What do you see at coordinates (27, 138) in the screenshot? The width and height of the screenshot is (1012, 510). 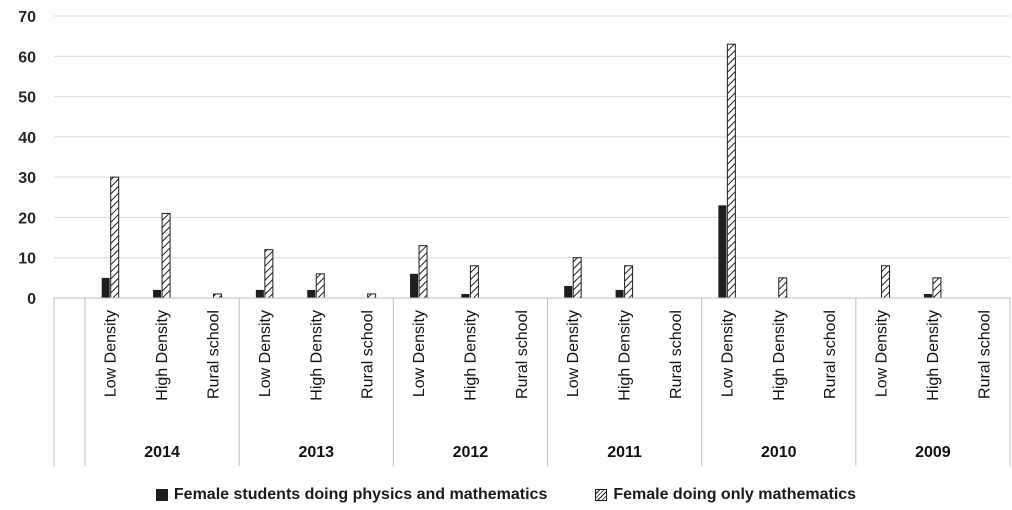 I see `y-tick-label-40: 40` at bounding box center [27, 138].